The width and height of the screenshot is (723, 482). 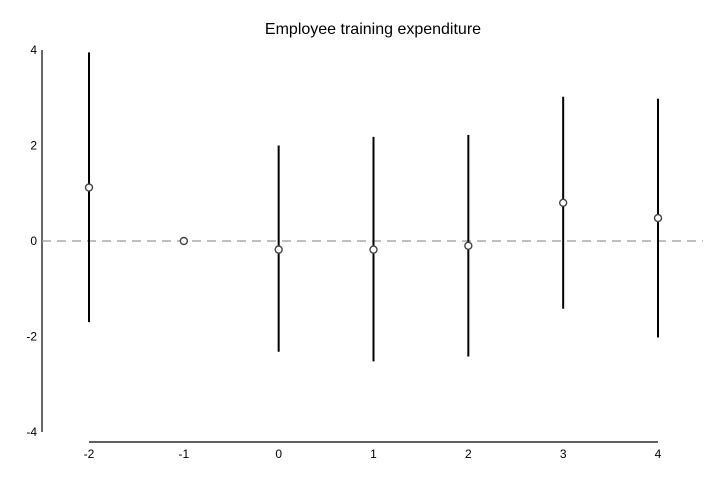 I want to click on x-tick-label: 4, so click(x=658, y=454).